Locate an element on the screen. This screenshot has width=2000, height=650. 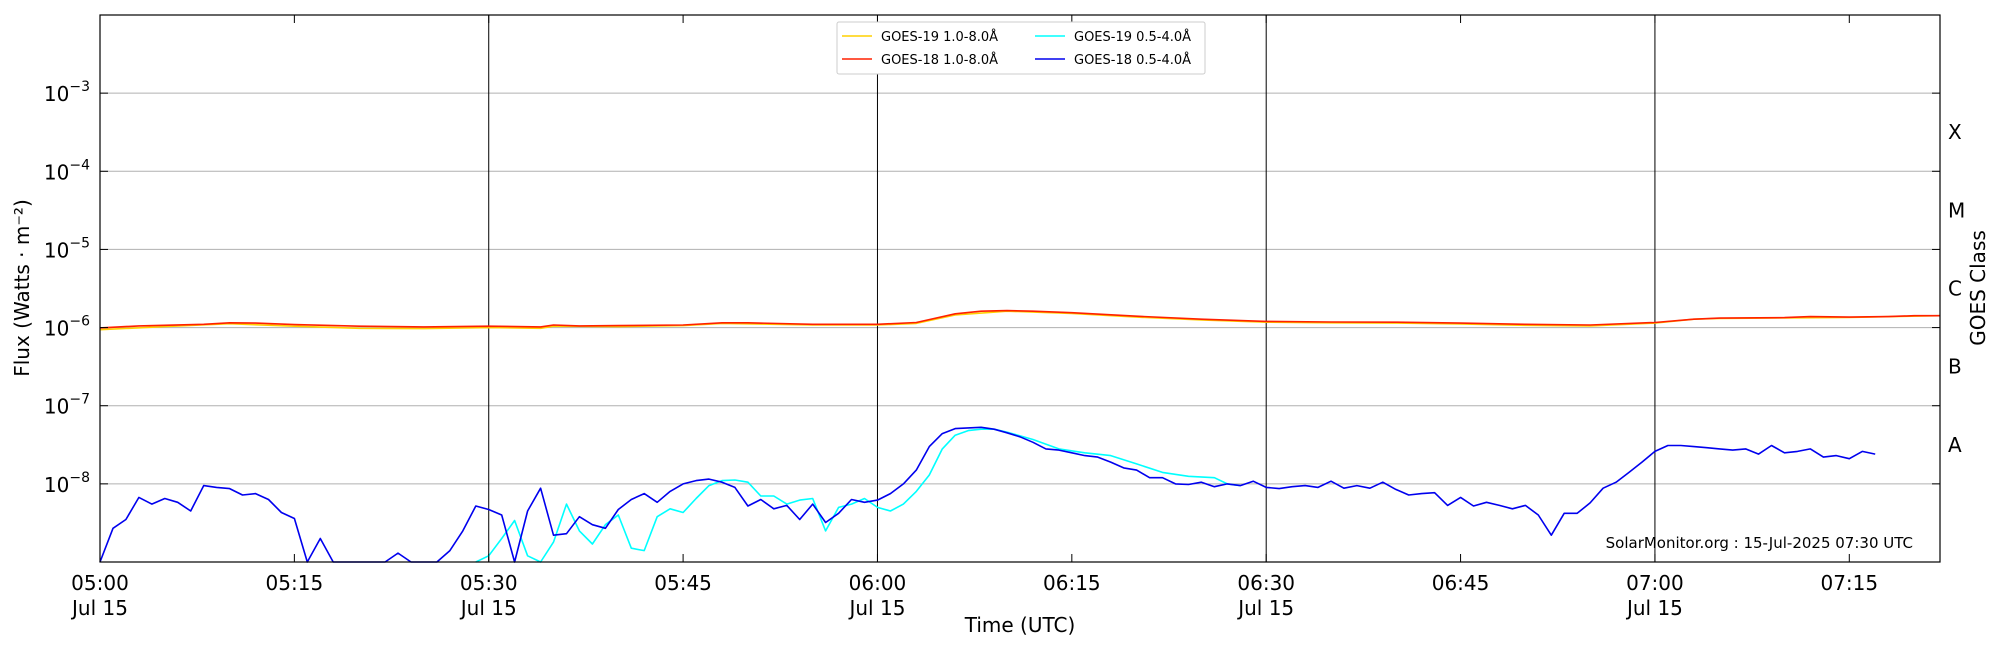
y-tick-label: 10⁻⁵ is located at coordinates (67, 248).